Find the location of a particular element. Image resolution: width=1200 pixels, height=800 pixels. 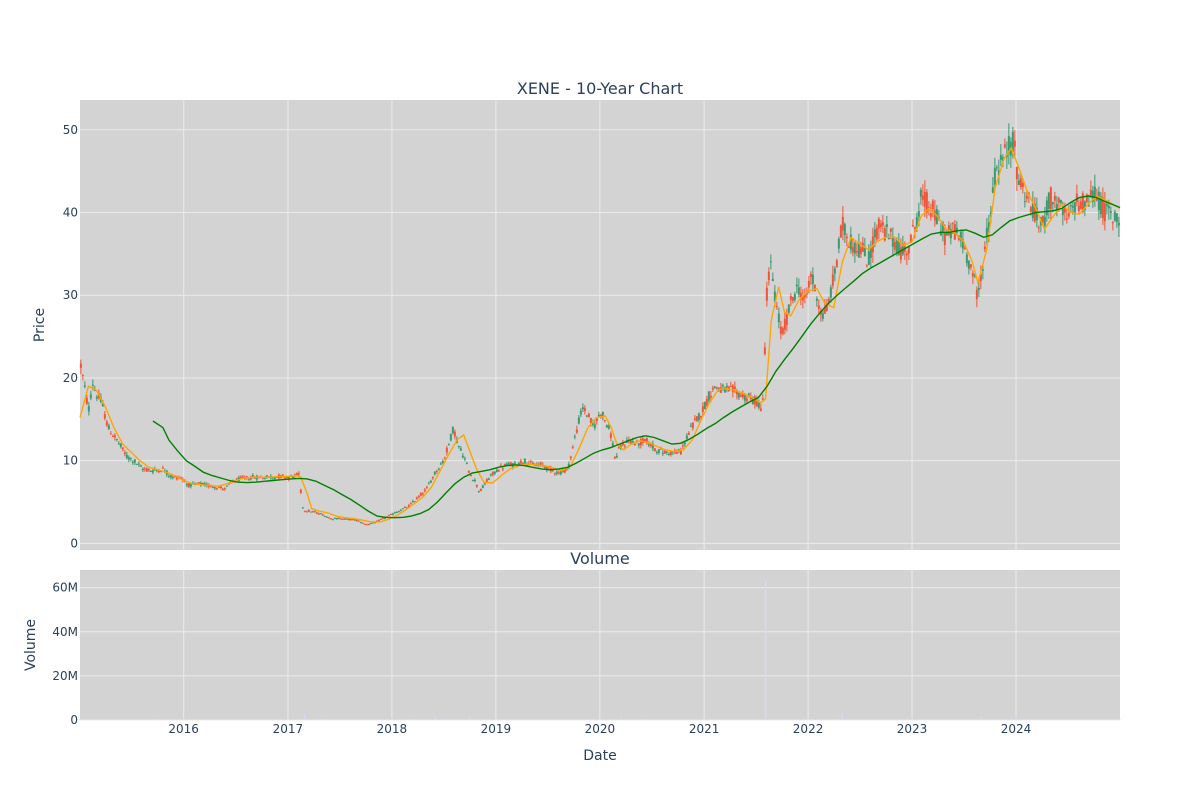

price-y-axis-title: Price is located at coordinates (40, 325).